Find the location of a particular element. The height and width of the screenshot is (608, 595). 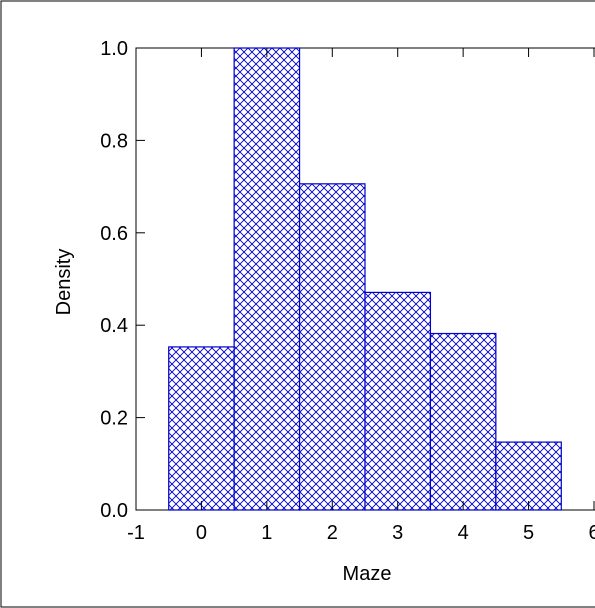

y-tick-label: 1.0 is located at coordinates (114, 49).